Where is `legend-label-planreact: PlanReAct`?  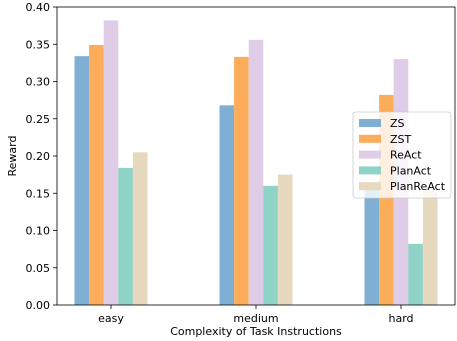 legend-label-planreact: PlanReAct is located at coordinates (418, 186).